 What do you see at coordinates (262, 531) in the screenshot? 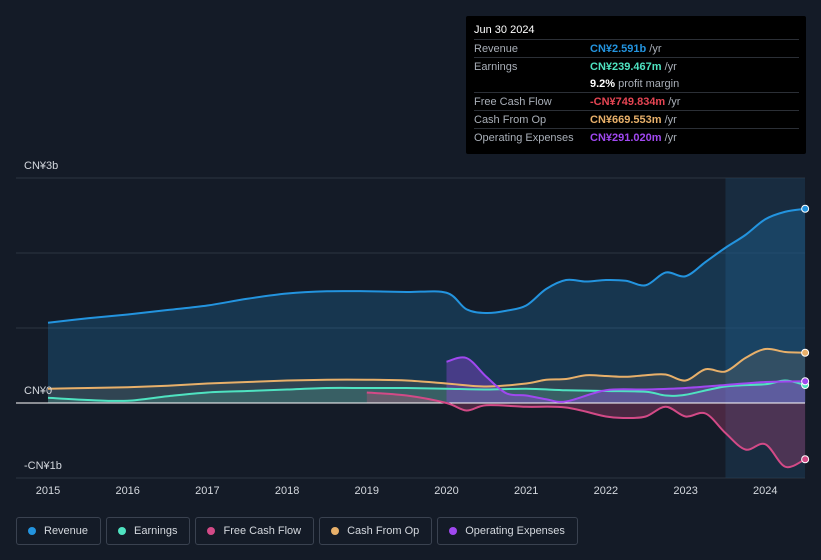
I see `legend-label: Free Cash Flow` at bounding box center [262, 531].